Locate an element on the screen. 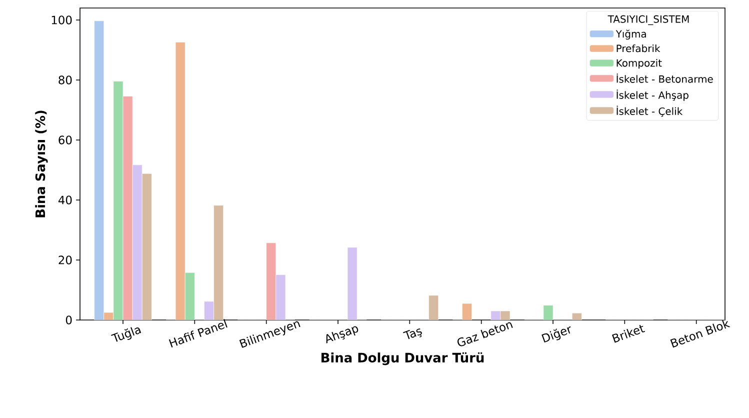 This screenshot has width=749, height=418. x-axis-title: Bina Dolgu Duvar Türü is located at coordinates (403, 359).